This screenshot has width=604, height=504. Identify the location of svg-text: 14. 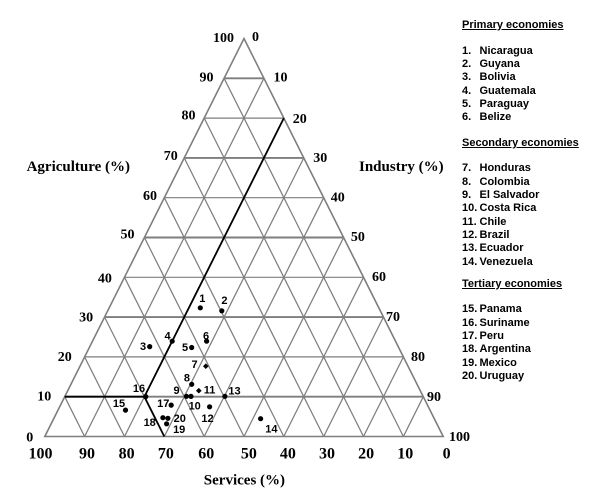
(271, 430).